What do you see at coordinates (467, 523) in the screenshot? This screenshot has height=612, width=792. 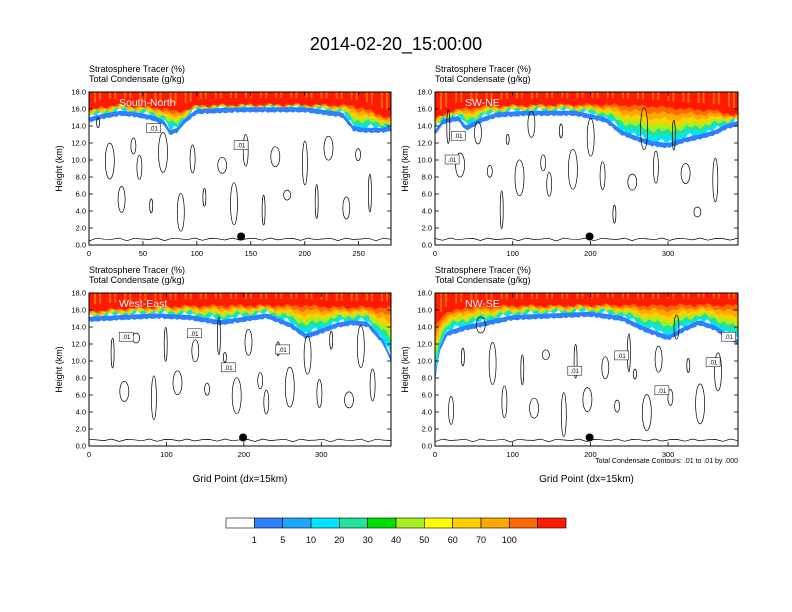 I see `colorbar-cell` at bounding box center [467, 523].